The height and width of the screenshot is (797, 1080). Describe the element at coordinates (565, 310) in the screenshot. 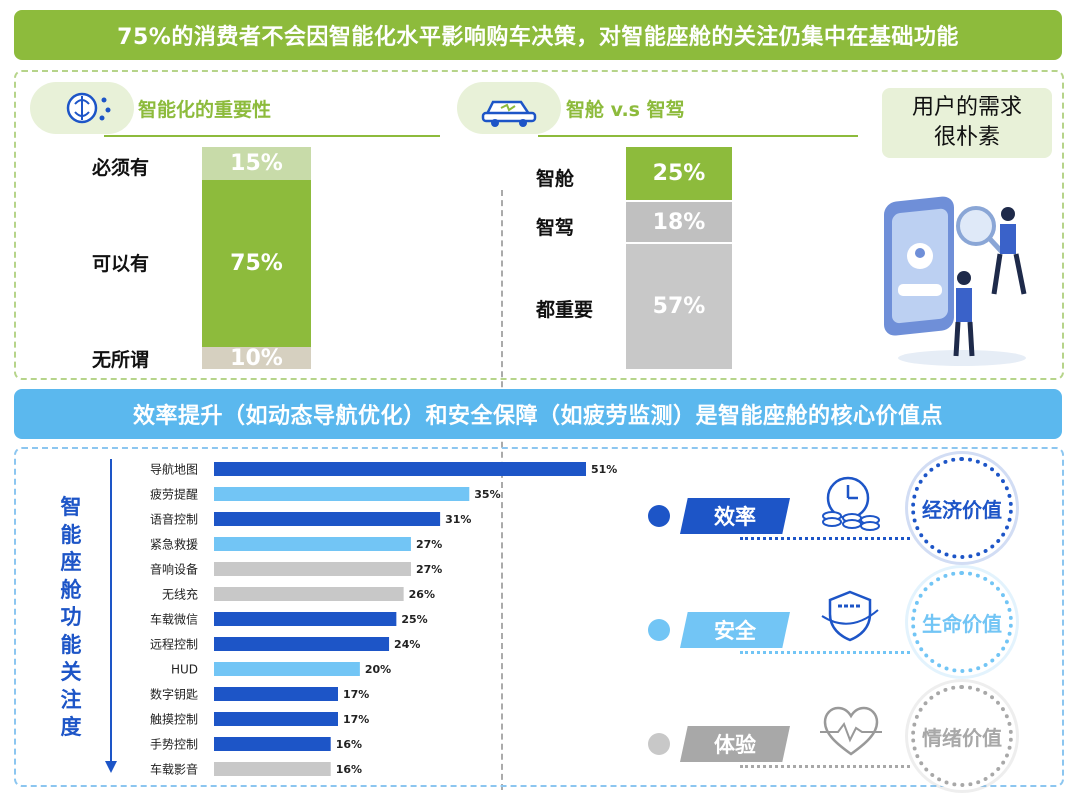

I see `both-label: 都重要` at that location.